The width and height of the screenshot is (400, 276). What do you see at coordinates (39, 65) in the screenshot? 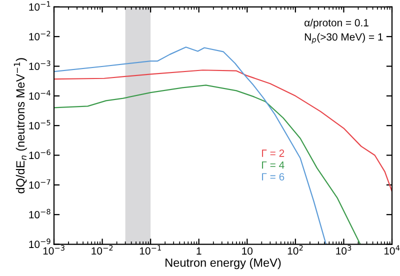
I see `y-tick-label: 10$^{−3}$` at bounding box center [39, 65].